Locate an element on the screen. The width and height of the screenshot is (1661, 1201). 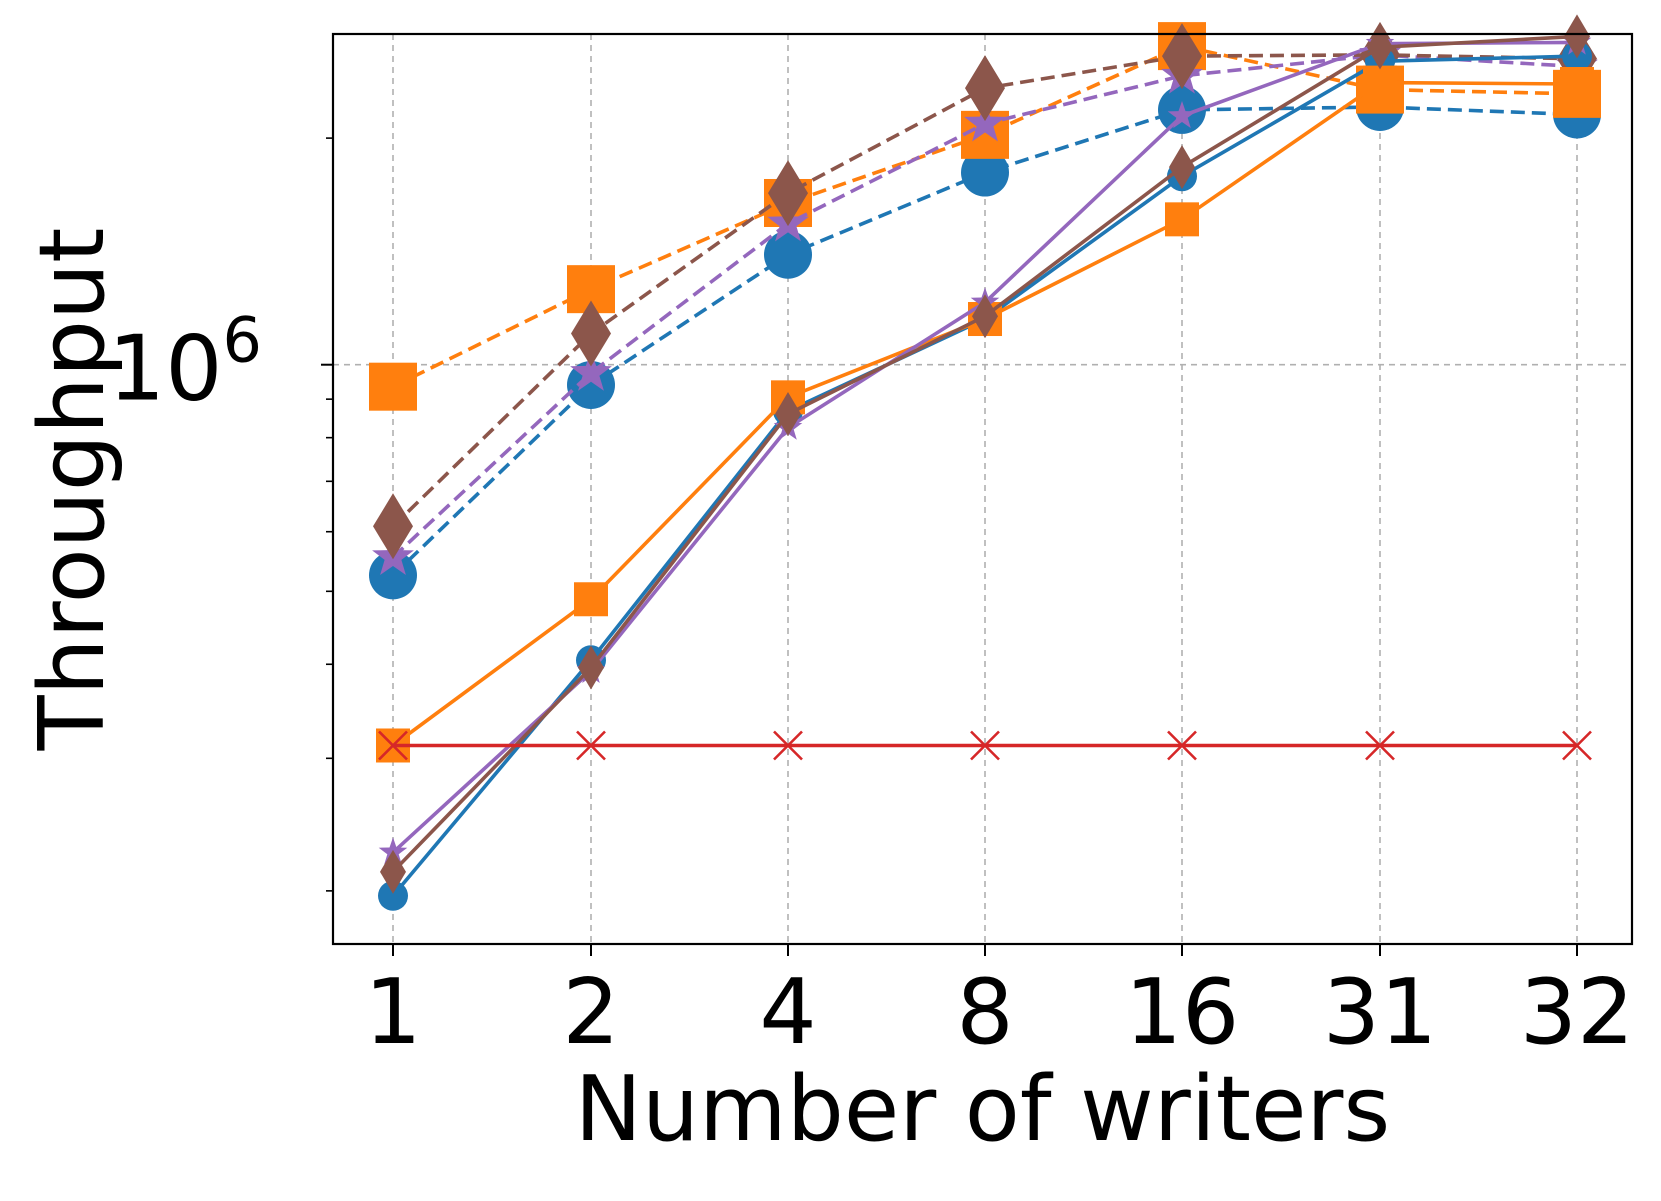
x-tick-label: 2 is located at coordinates (590, 1012).